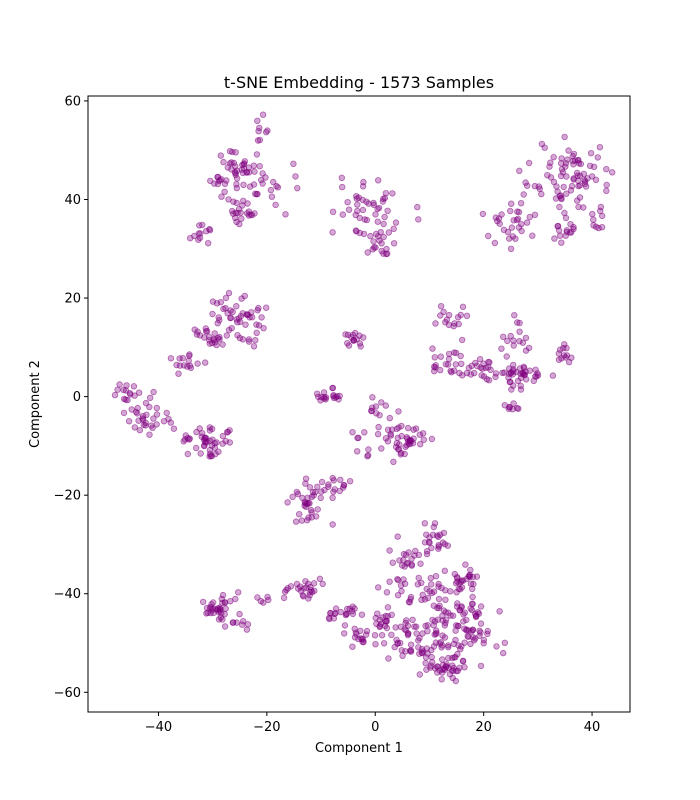 The height and width of the screenshot is (800, 700). What do you see at coordinates (359, 82) in the screenshot?
I see `chart-title: t-SNE Embedding - 1573 Samples` at bounding box center [359, 82].